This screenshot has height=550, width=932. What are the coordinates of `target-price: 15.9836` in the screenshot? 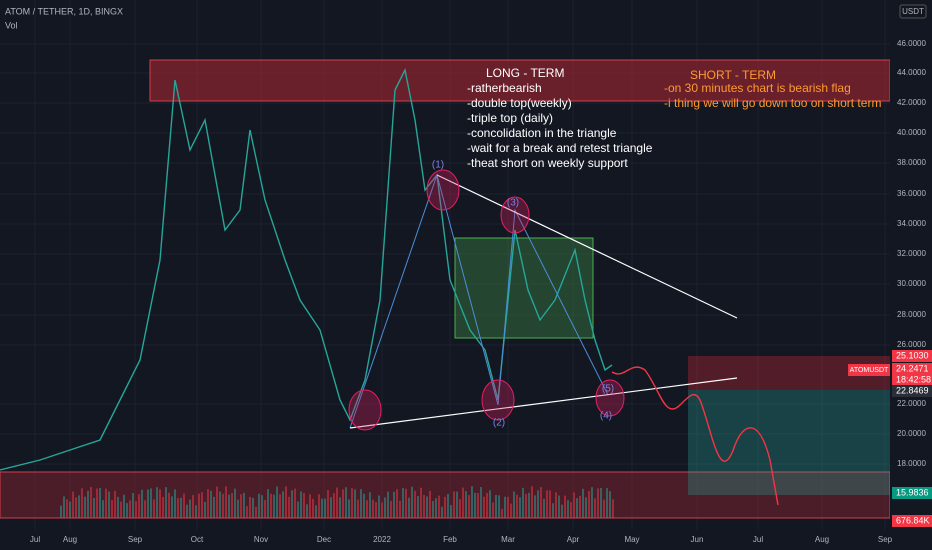 It's located at (912, 492).